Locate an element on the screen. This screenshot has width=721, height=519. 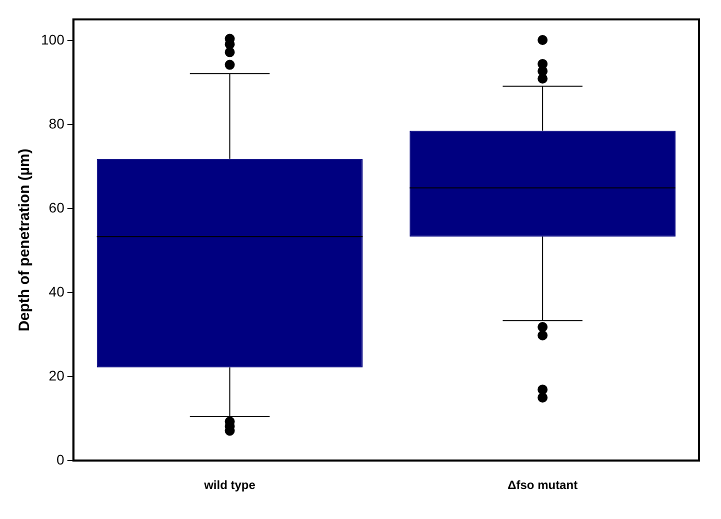
y-tick-label: 80 is located at coordinates (56, 123).